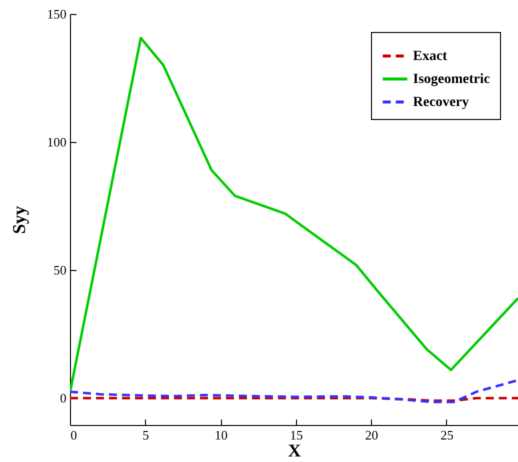 This screenshot has height=462, width=518. What do you see at coordinates (73, 435) in the screenshot?
I see `x-tick-label: 0` at bounding box center [73, 435].